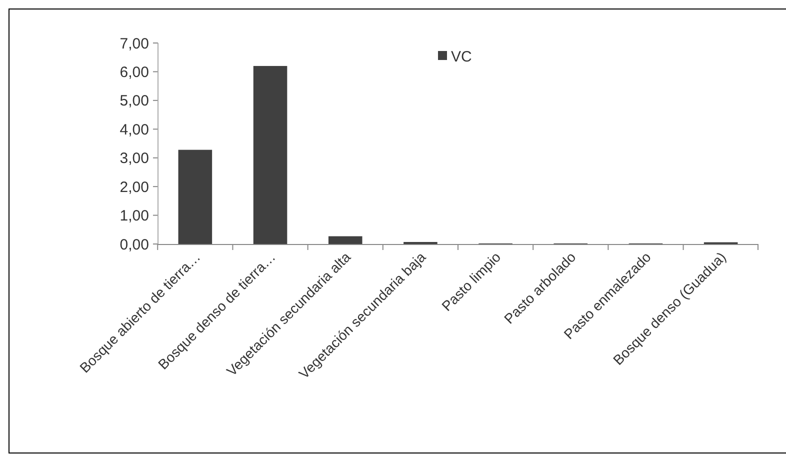 The width and height of the screenshot is (786, 462). I want to click on y-tick-label: 2,00, so click(134, 187).